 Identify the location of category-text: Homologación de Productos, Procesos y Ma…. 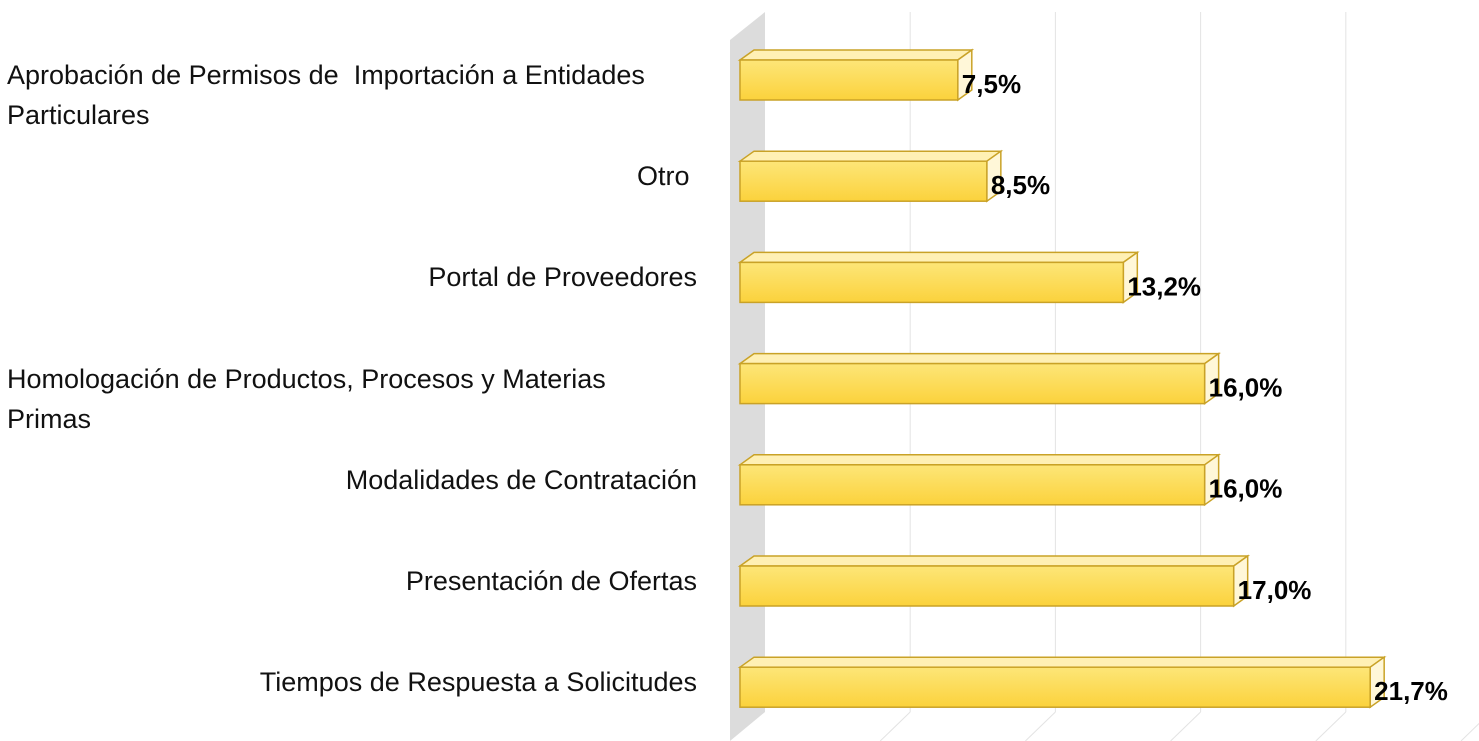
(310, 398).